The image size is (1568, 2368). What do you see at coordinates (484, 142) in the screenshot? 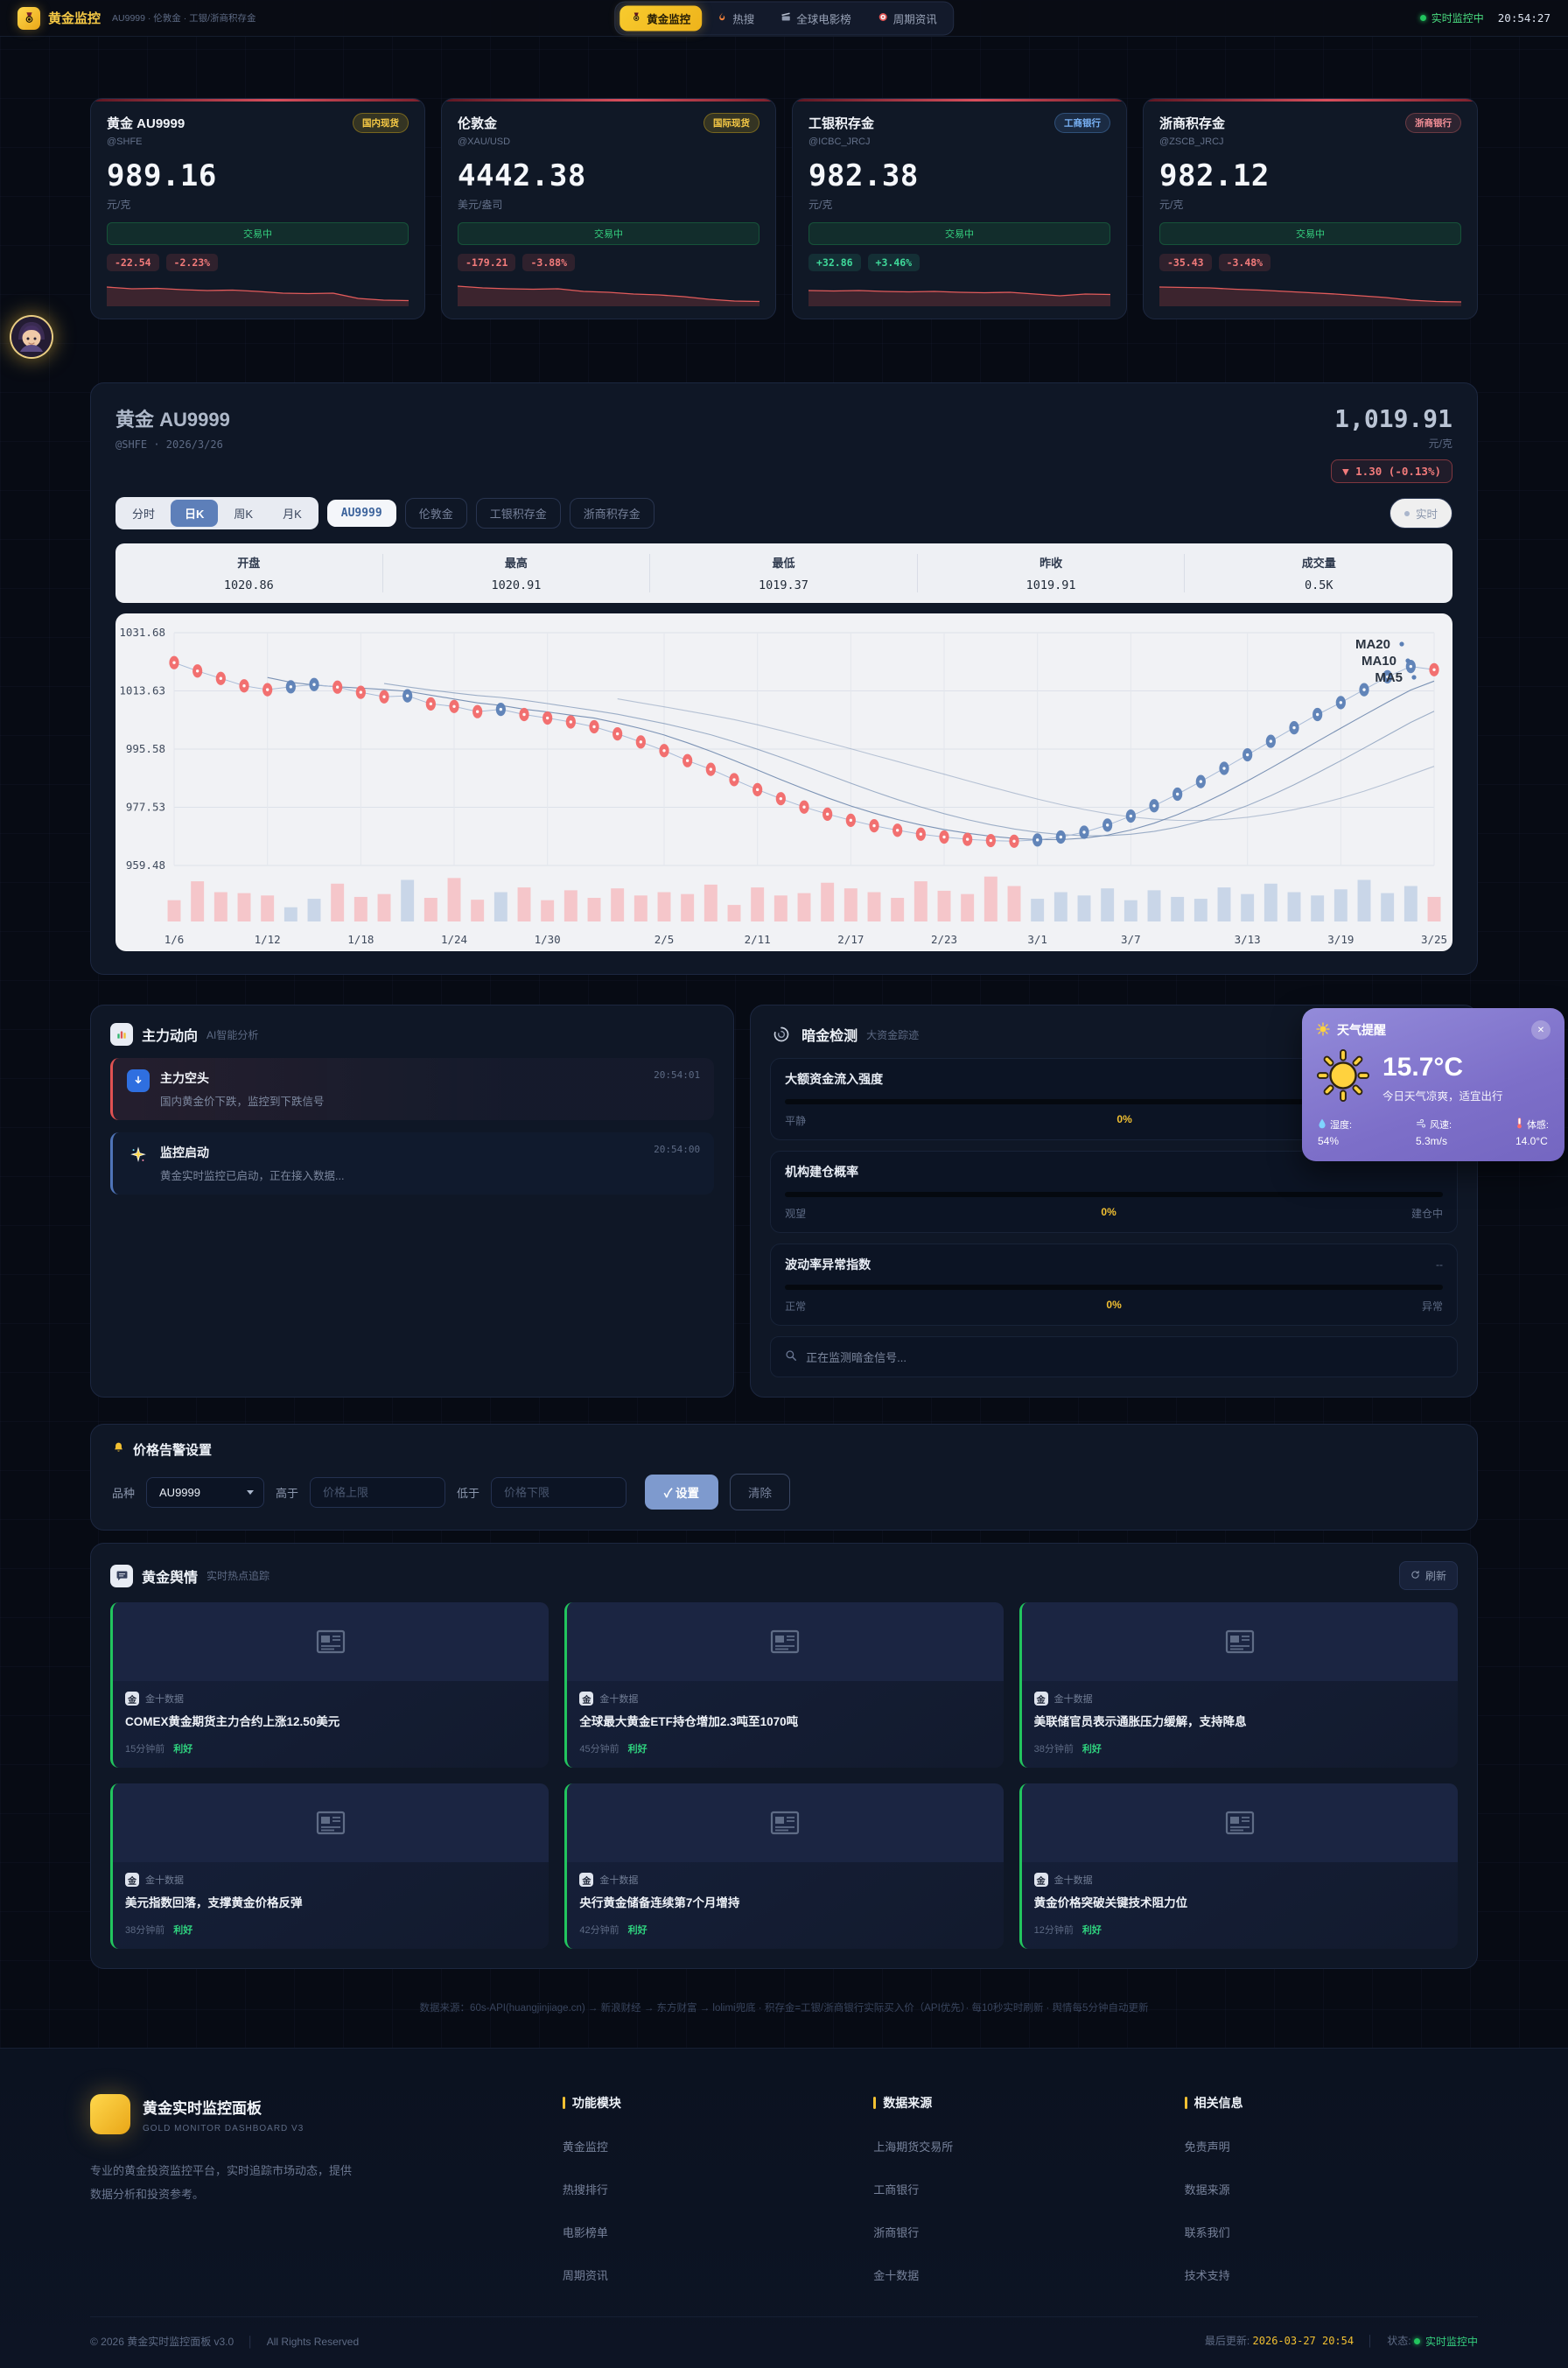
I see `card-code: @XAU/USD` at bounding box center [484, 142].